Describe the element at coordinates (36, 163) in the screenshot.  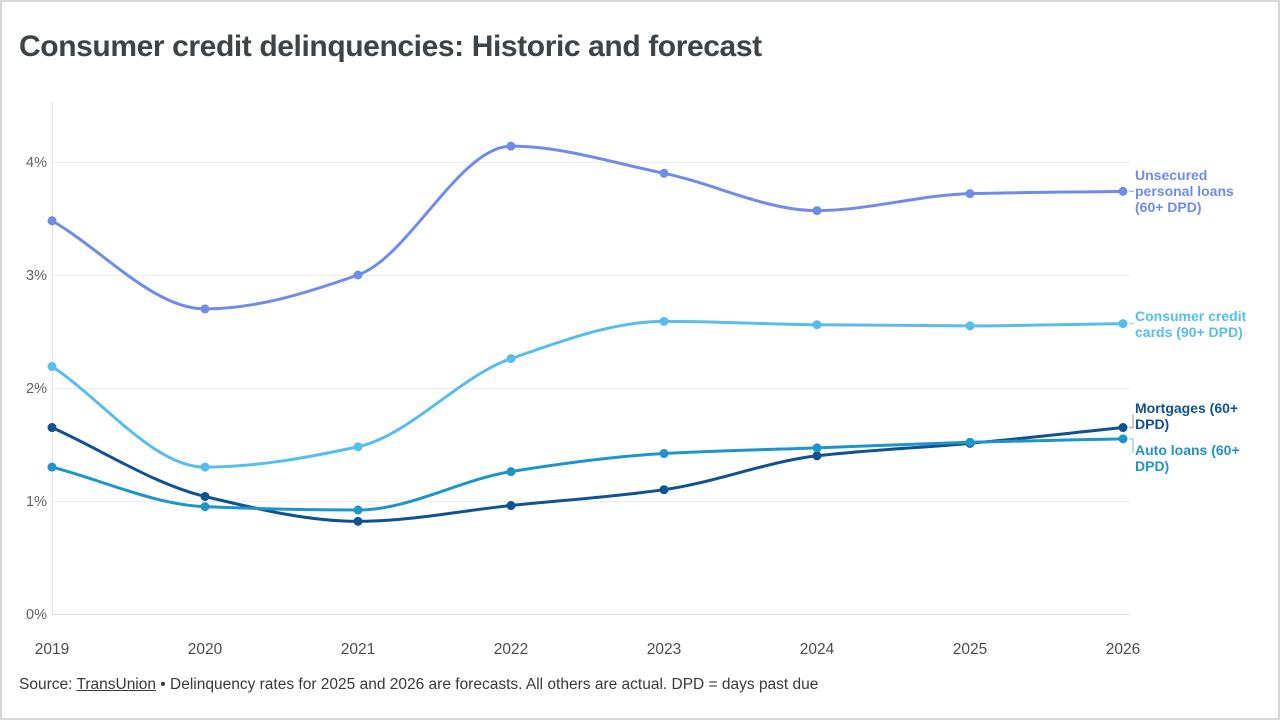
I see `y-tick-label: 4%` at that location.